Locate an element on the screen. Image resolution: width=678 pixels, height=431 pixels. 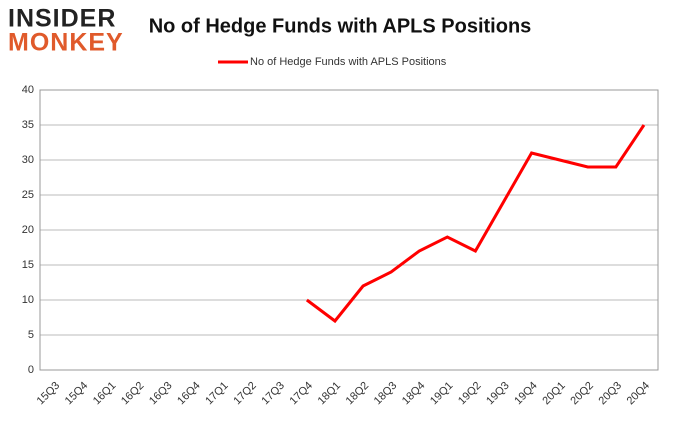
y-tick-label: 0 is located at coordinates (31, 370).